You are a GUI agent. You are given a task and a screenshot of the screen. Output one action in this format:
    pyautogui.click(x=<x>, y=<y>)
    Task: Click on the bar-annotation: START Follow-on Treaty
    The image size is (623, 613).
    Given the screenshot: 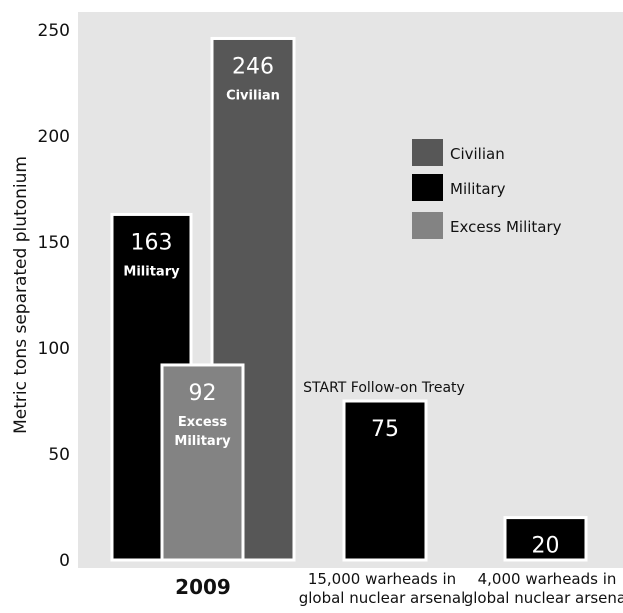 What is the action you would take?
    pyautogui.click(x=384, y=388)
    